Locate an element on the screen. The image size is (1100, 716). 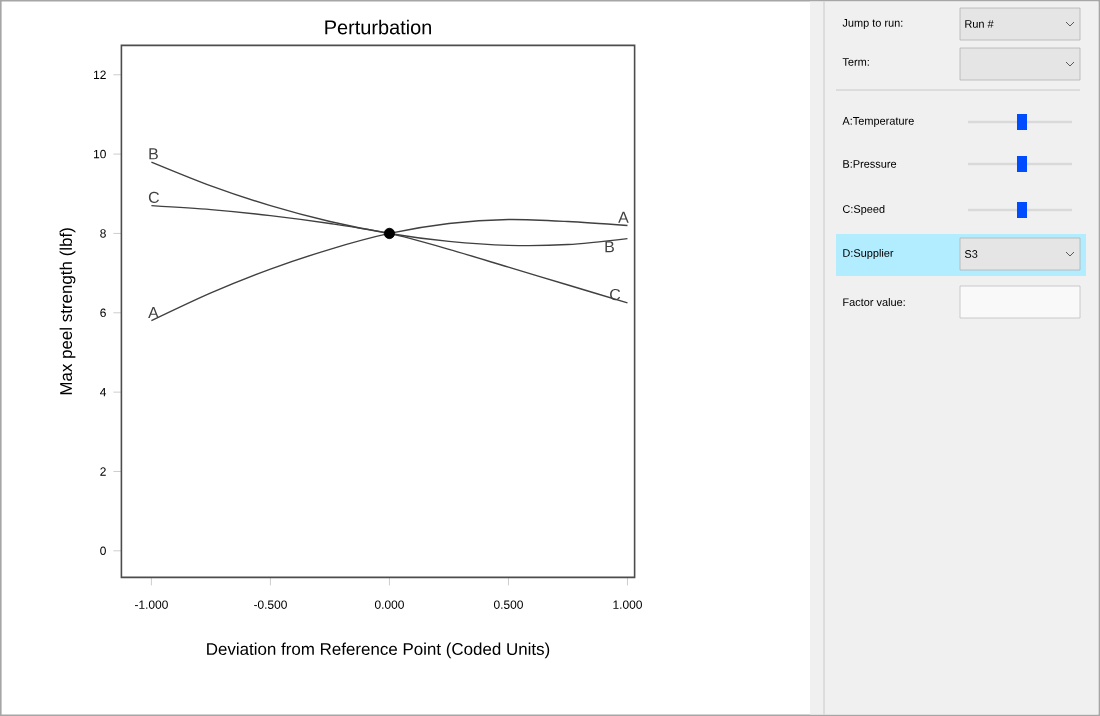
x-axis-title: Deviation from Reference Point (Coded Units) is located at coordinates (378, 650).